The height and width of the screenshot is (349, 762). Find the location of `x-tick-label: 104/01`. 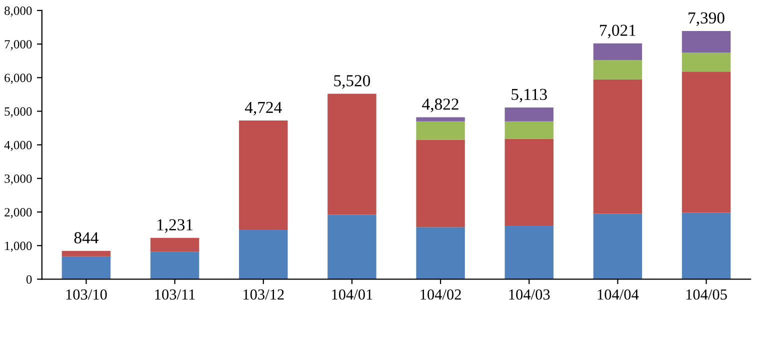

x-tick-label: 104/01 is located at coordinates (352, 294).